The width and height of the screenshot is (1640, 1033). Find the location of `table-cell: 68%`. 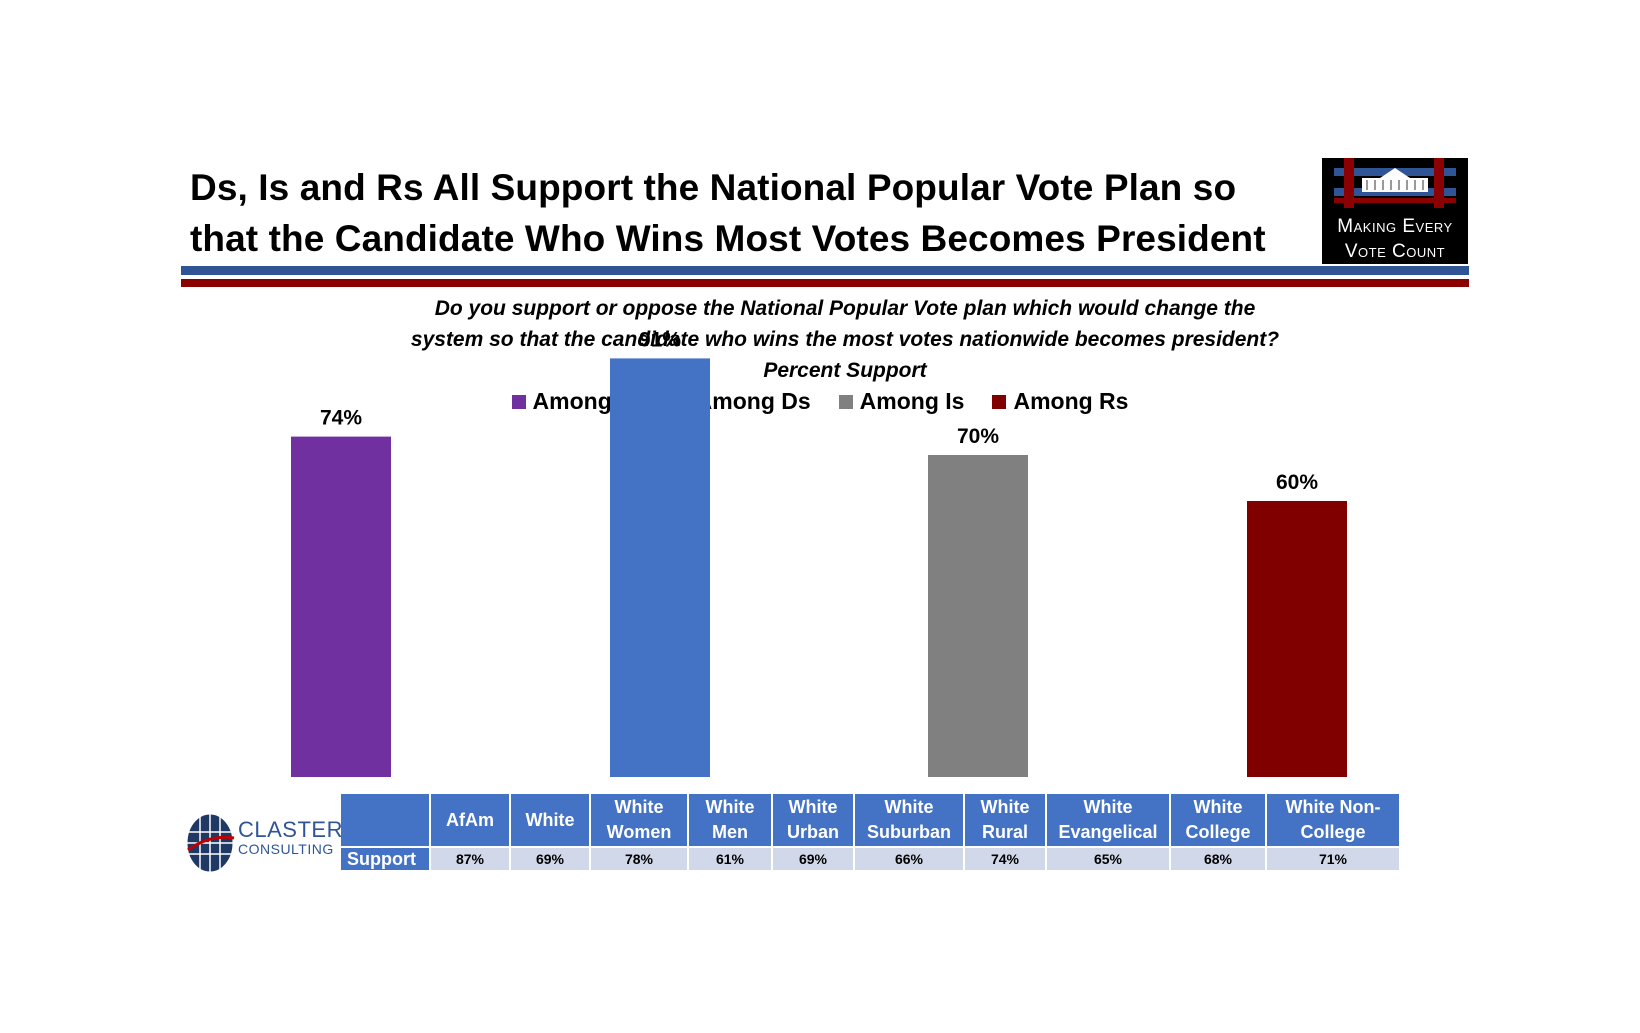

table-cell: 68% is located at coordinates (1218, 859).